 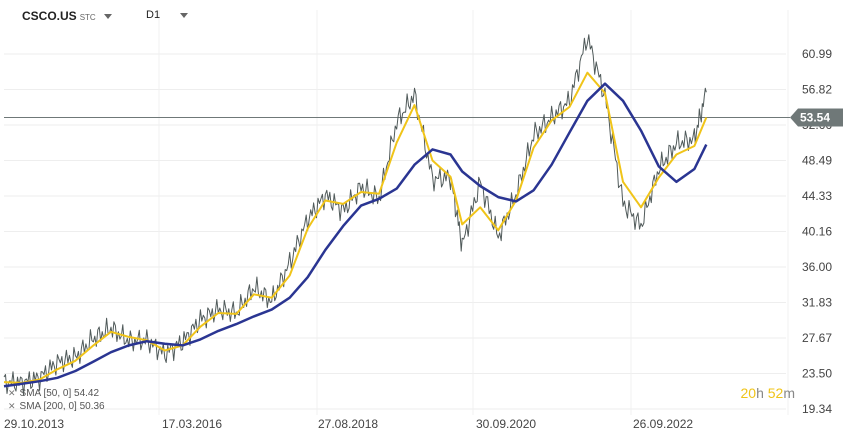 I want to click on y-tick-label: 44.33, so click(x=817, y=196).